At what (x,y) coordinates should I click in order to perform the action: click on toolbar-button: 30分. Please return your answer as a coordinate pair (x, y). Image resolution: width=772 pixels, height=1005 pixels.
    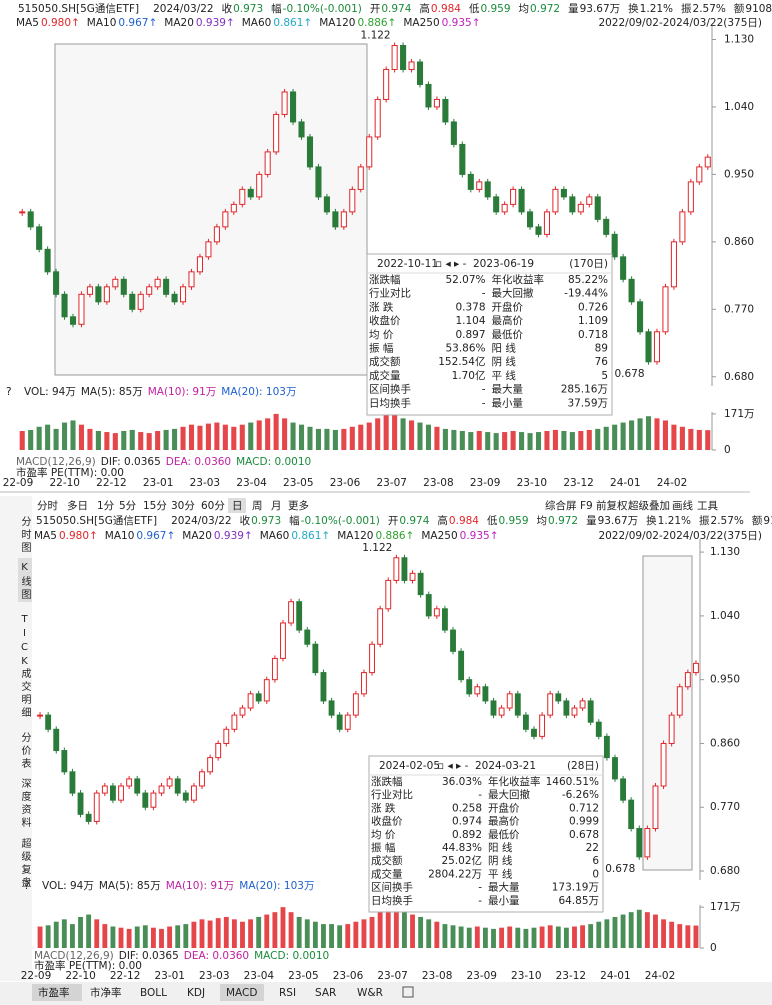
    Looking at the image, I should click on (183, 506).